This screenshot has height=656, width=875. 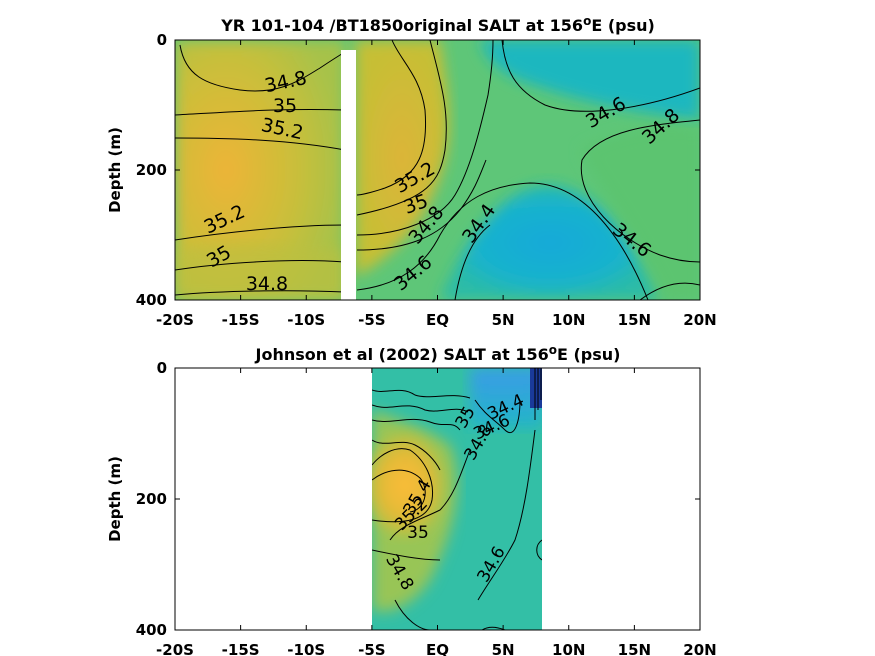 I want to click on bottom-salinity-field: 34.4 34.6 34.8 35.4 35.2 35 34.8 34.6 35, so click(x=457, y=499).